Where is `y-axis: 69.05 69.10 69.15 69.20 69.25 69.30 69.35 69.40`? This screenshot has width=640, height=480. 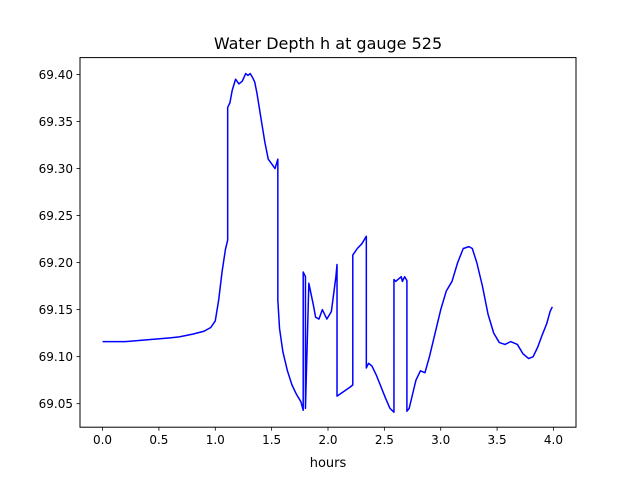 y-axis: 69.05 69.10 69.15 69.20 69.25 69.30 69.35 69.40 is located at coordinates (59, 239).